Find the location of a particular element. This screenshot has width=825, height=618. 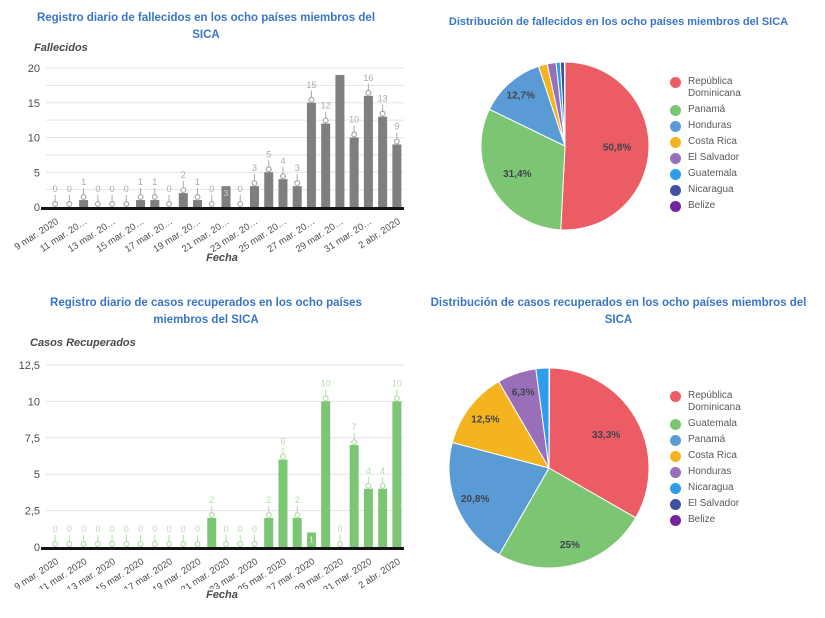

legend-item: Nicaragua is located at coordinates (740, 488).